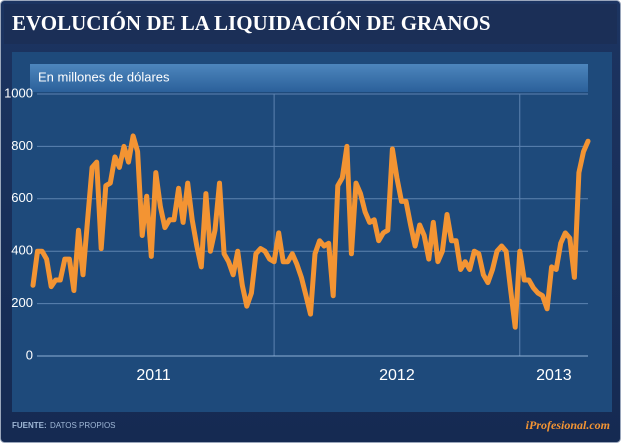 The height and width of the screenshot is (443, 621). I want to click on x-tick-label: 2013, so click(554, 375).